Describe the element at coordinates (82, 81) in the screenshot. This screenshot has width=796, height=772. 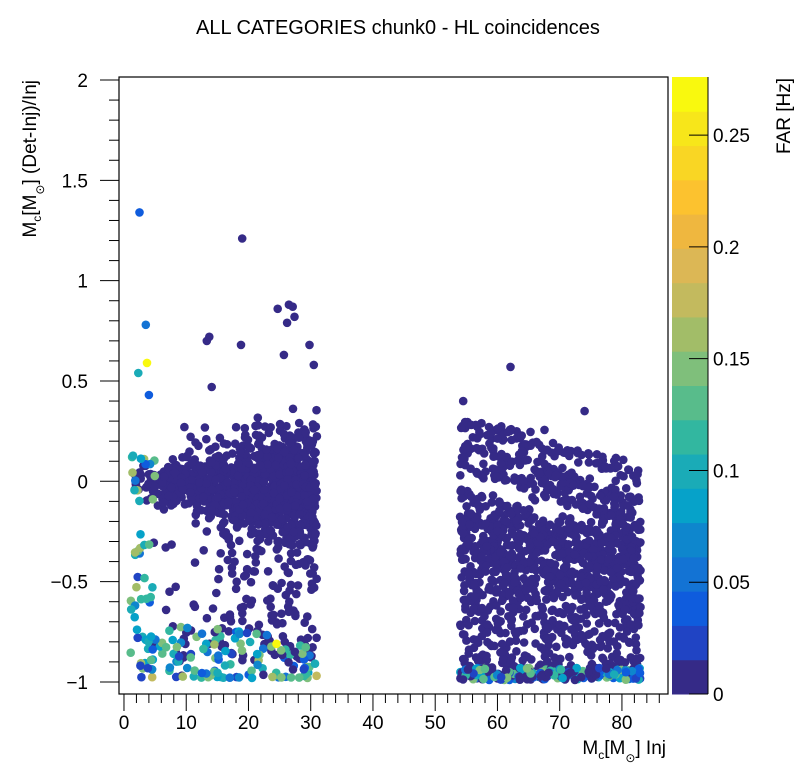
I see `y-tick-label: 2` at that location.